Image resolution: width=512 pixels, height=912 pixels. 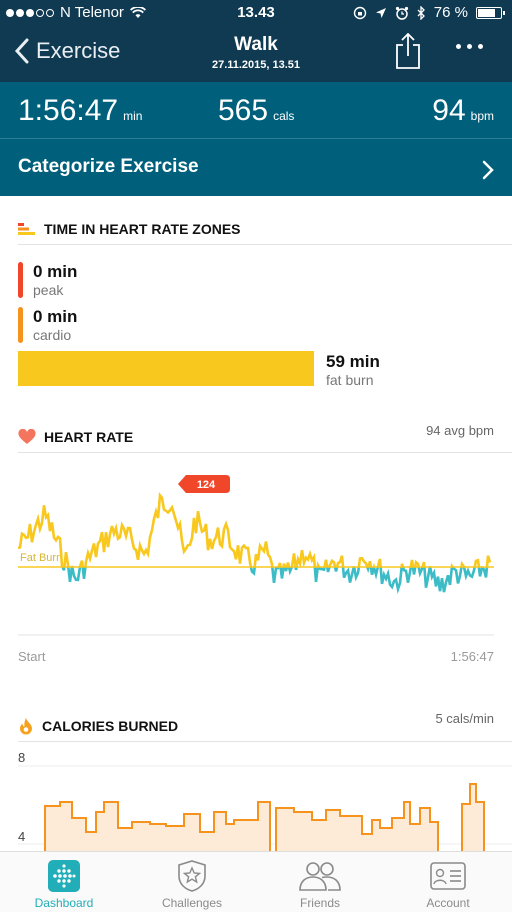 I want to click on heart-rate-unit: bpm, so click(x=482, y=116).